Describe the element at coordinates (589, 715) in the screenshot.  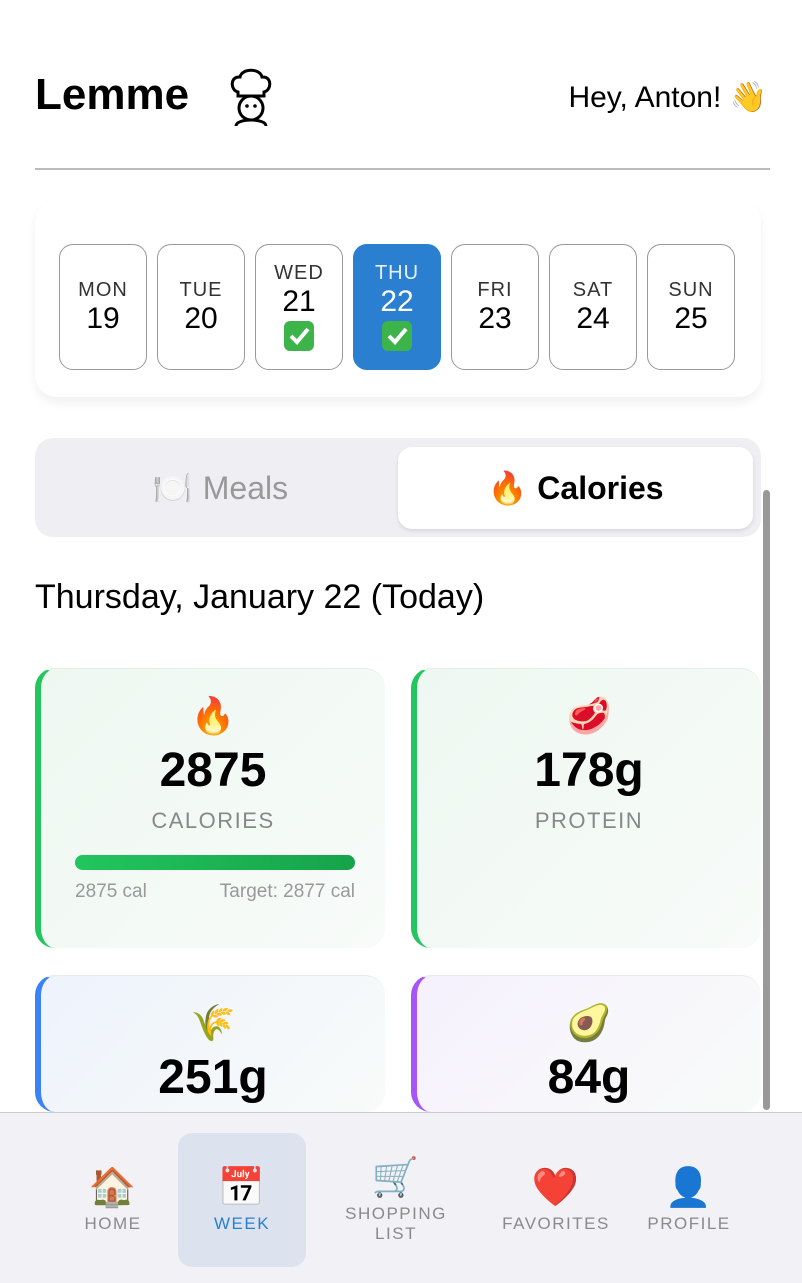
I see `card-icon: 🥩` at that location.